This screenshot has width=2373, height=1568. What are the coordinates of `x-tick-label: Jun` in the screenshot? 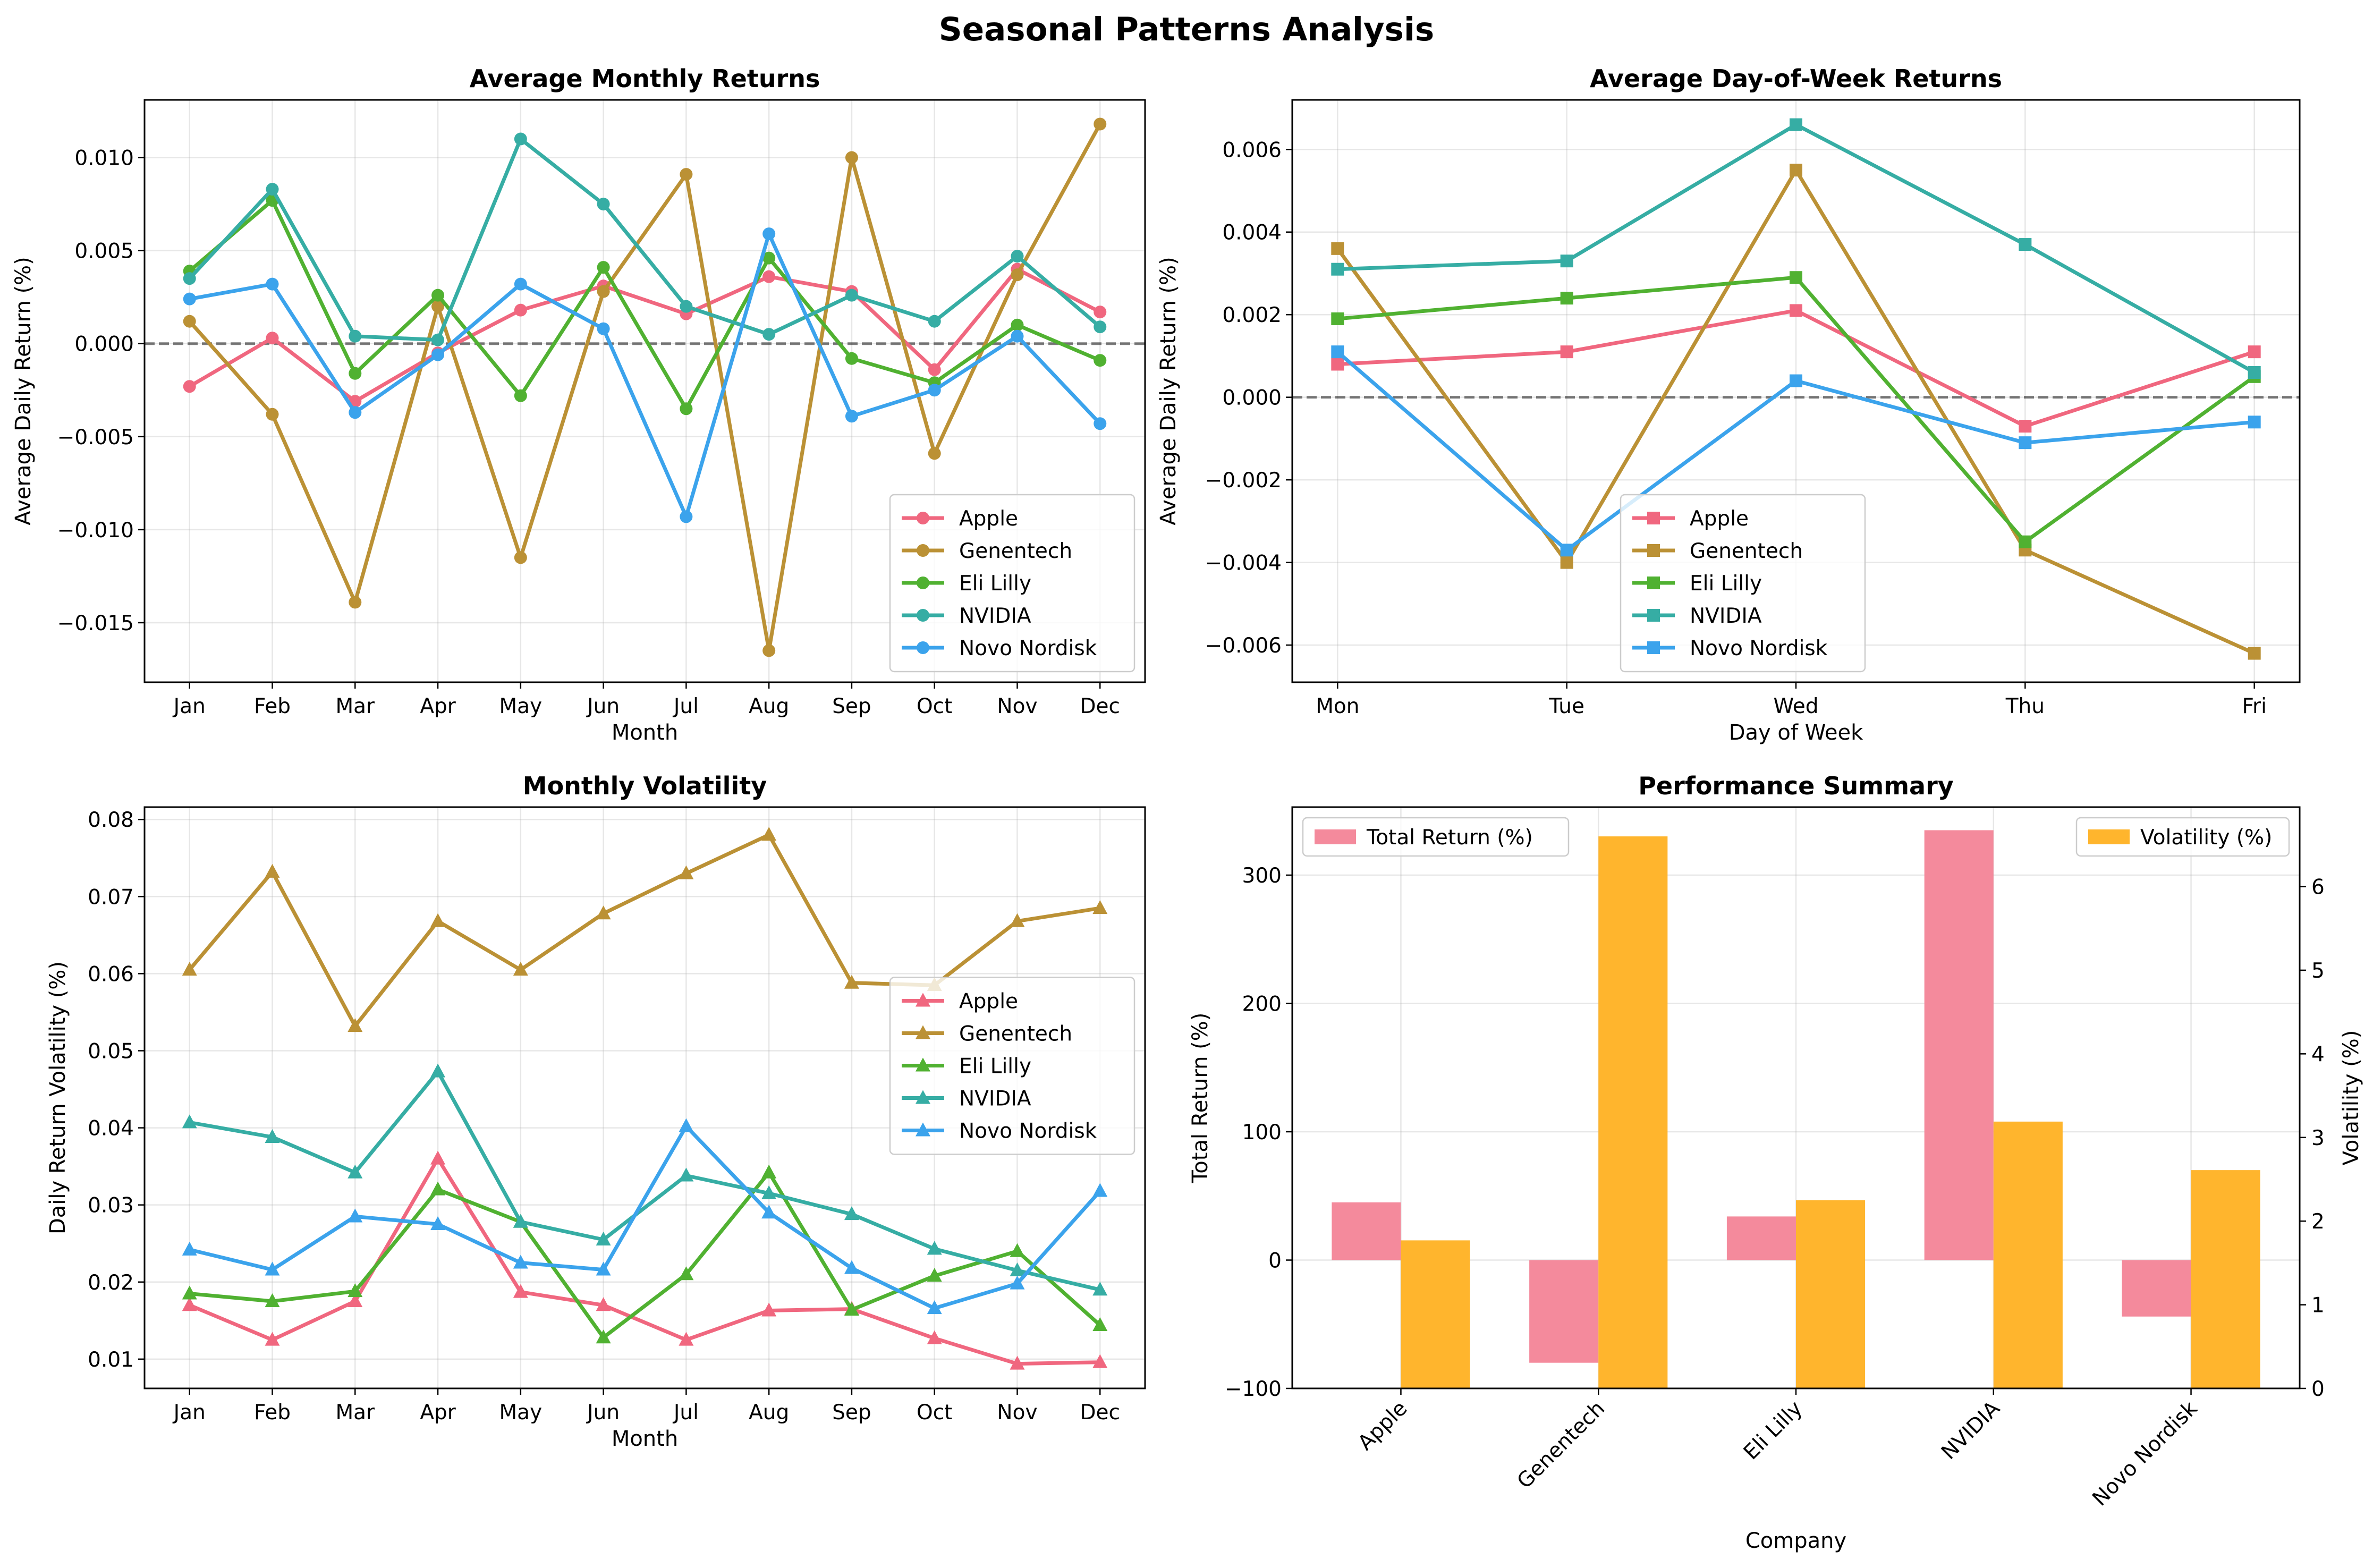 It's located at (603, 706).